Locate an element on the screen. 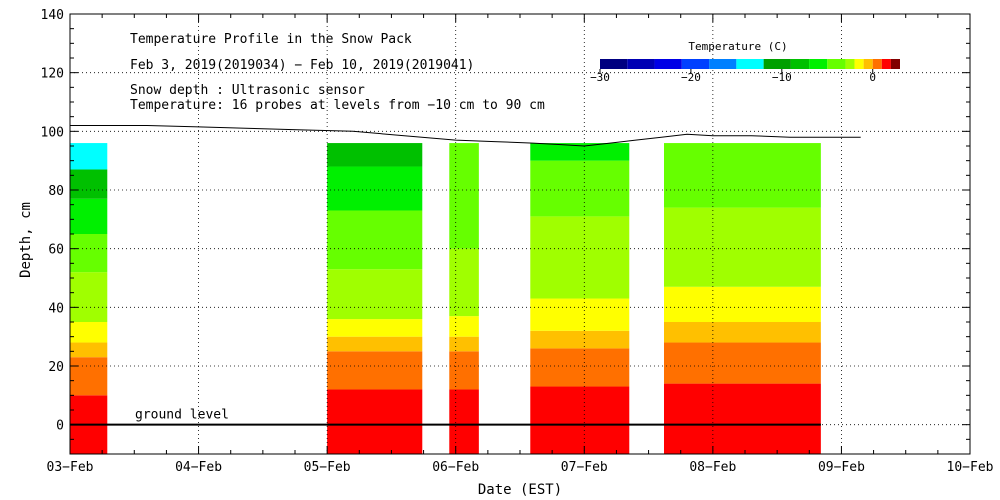 This screenshot has height=500, width=1000. y-tick-label: 80 is located at coordinates (56, 191).